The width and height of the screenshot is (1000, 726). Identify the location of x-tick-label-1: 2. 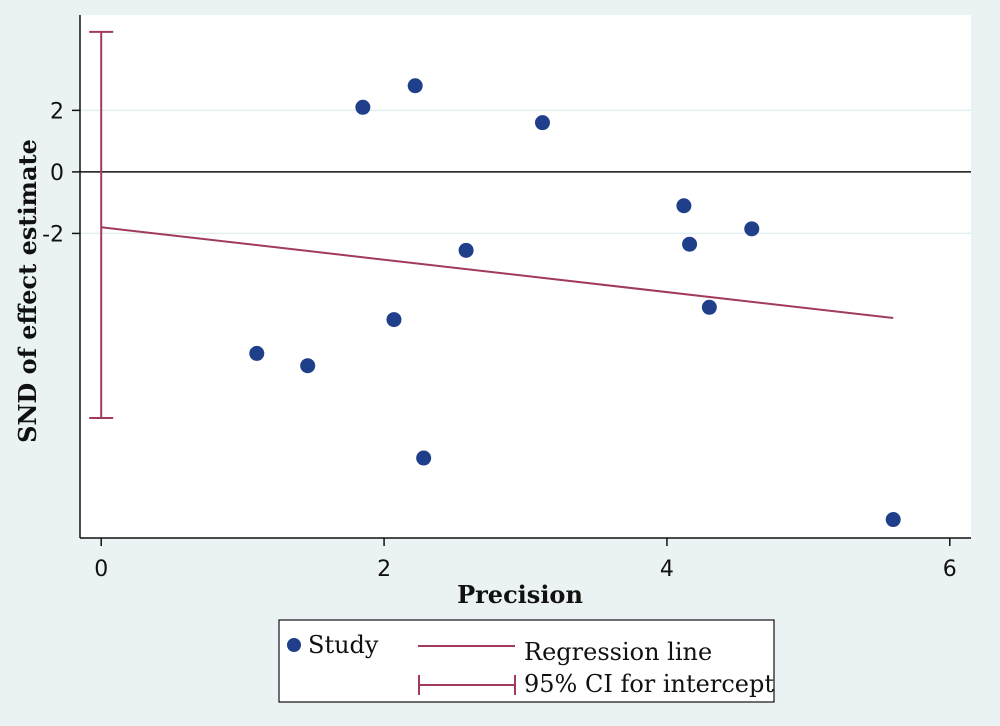
(384, 569).